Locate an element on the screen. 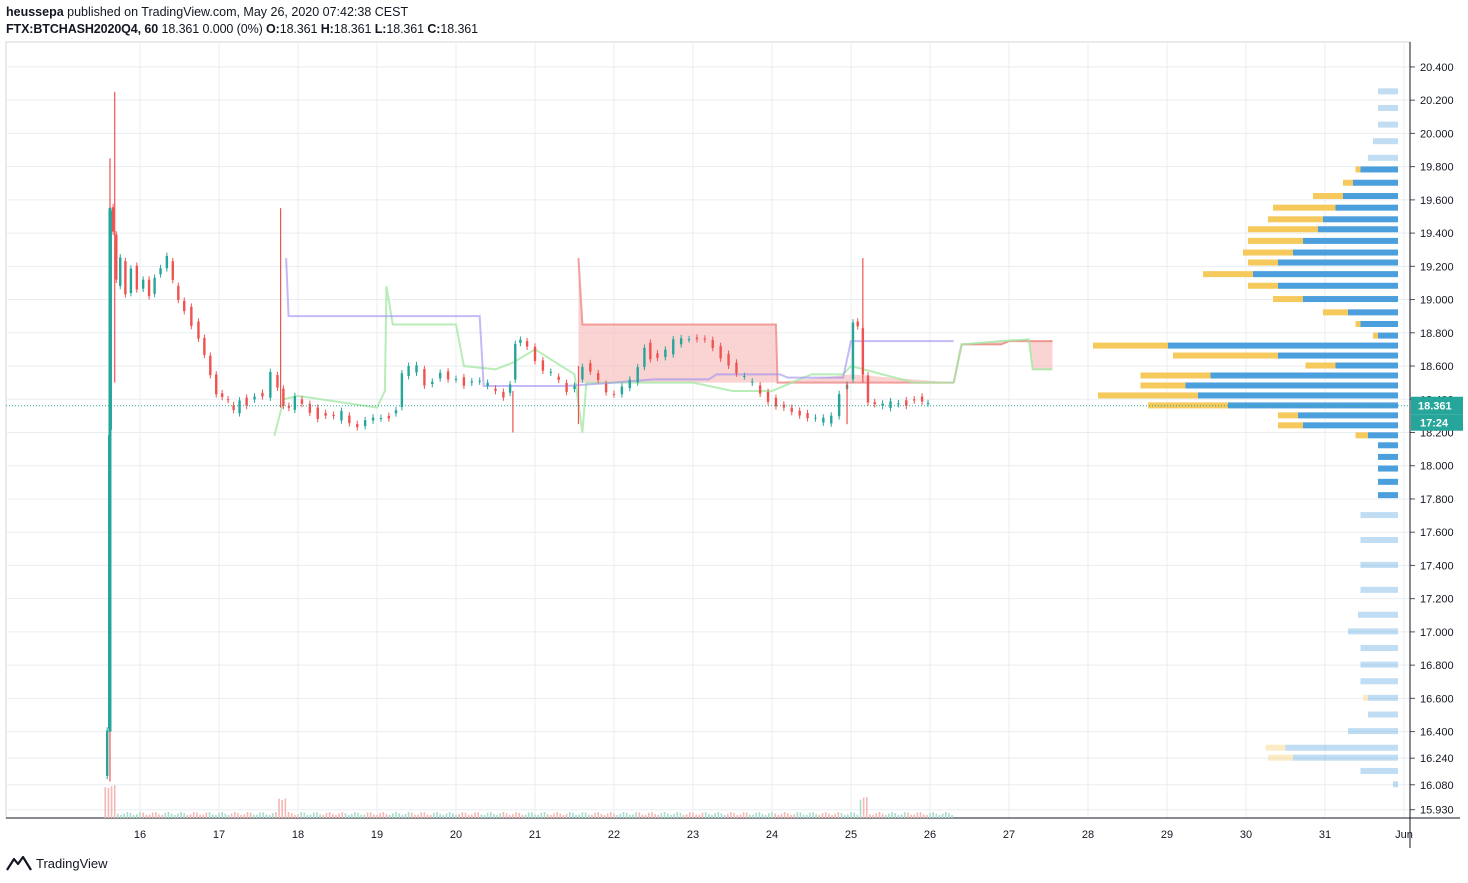 The image size is (1468, 883). x-tick-label: 26 is located at coordinates (930, 835).